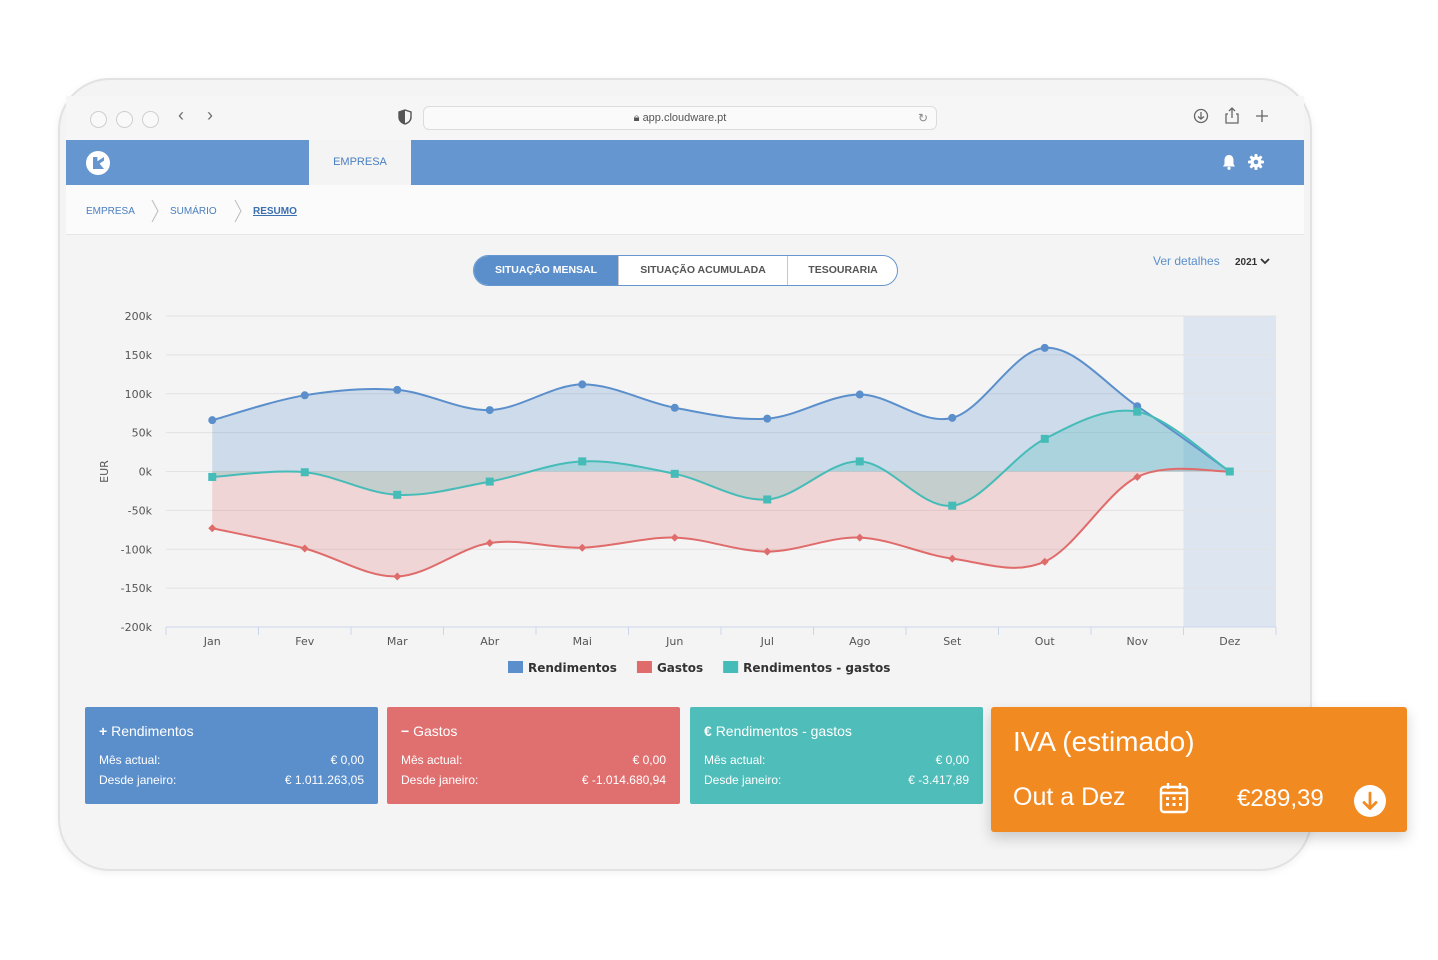 This screenshot has height=960, width=1438. I want to click on x-tick-label: Dez, so click(1229, 641).